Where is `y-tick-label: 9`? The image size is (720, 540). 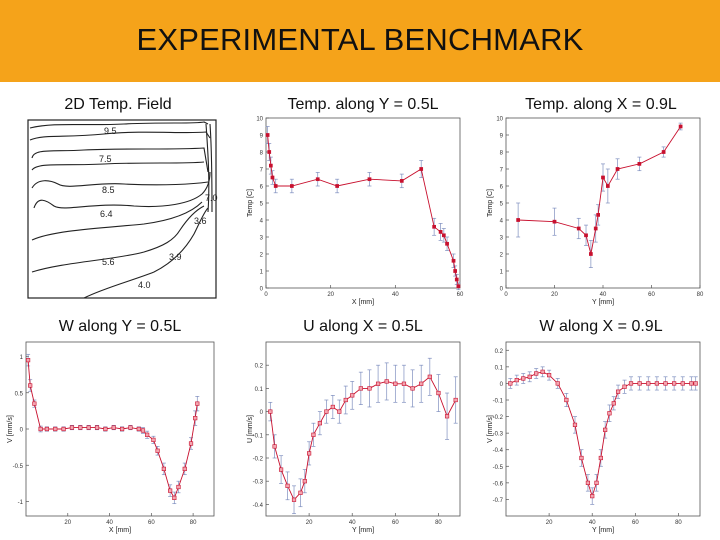
y-tick-label: 9 is located at coordinates (502, 137).